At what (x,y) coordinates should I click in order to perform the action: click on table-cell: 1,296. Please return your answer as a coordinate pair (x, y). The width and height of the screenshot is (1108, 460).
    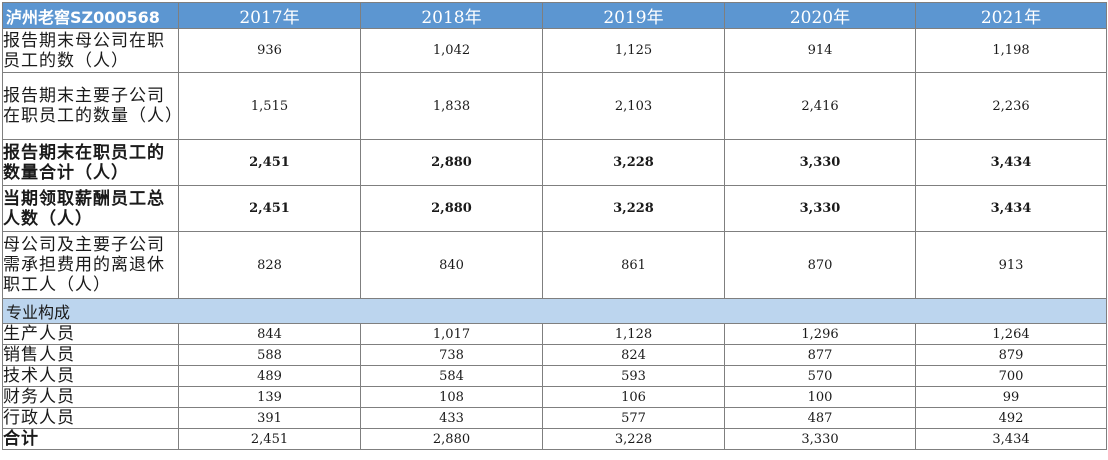
    Looking at the image, I should click on (820, 334).